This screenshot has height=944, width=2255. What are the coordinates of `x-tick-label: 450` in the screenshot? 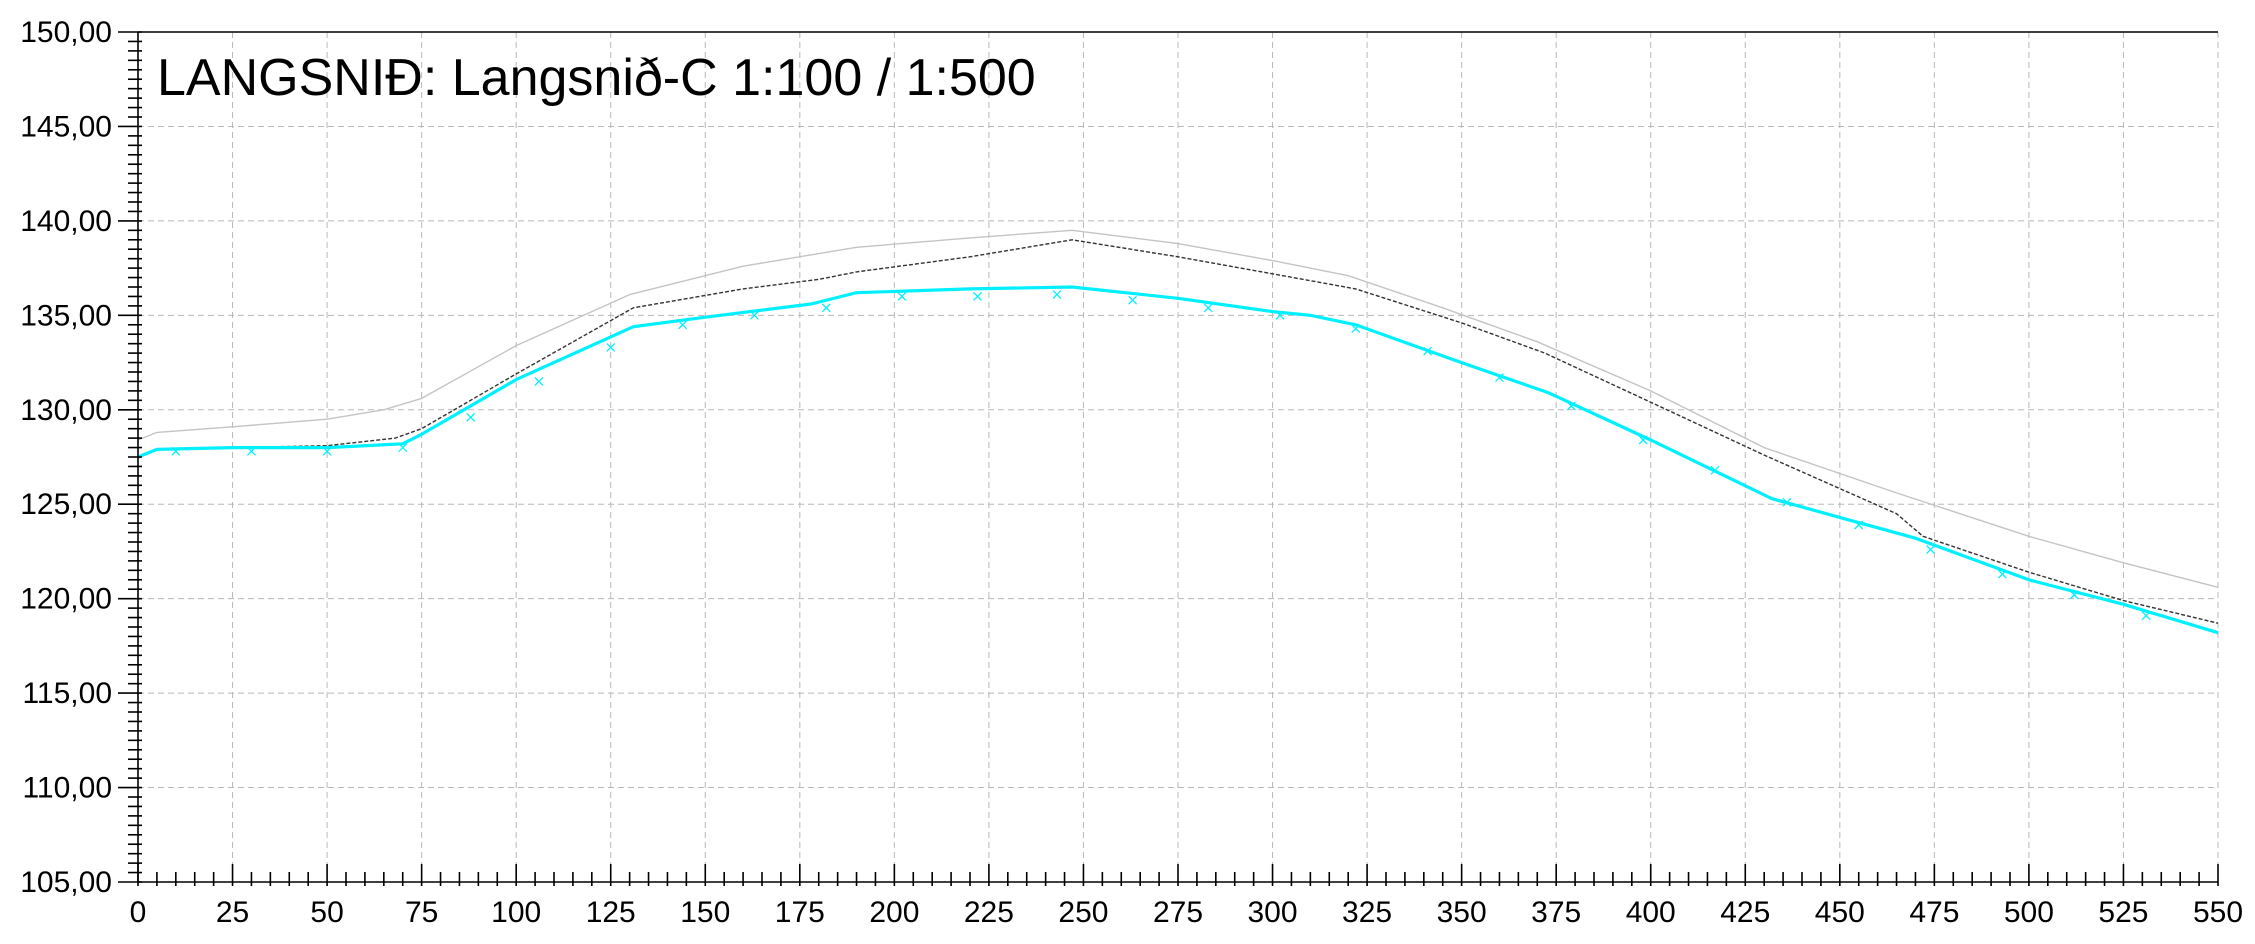 It's located at (1840, 912).